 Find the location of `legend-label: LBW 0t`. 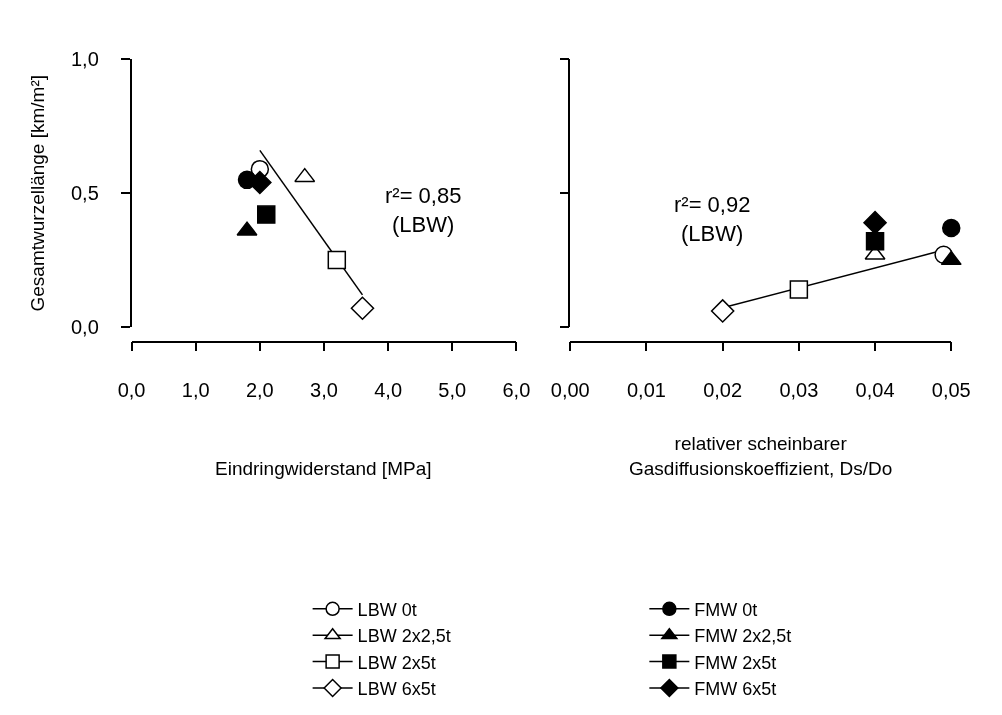

legend-label: LBW 0t is located at coordinates (387, 609).